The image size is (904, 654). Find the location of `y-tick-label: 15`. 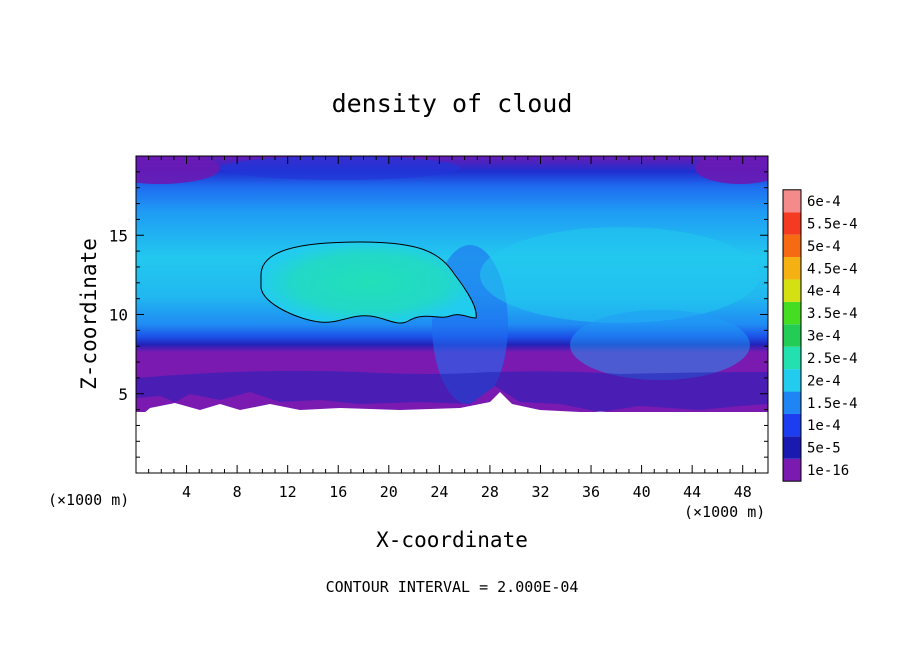

y-tick-label: 15 is located at coordinates (118, 235).